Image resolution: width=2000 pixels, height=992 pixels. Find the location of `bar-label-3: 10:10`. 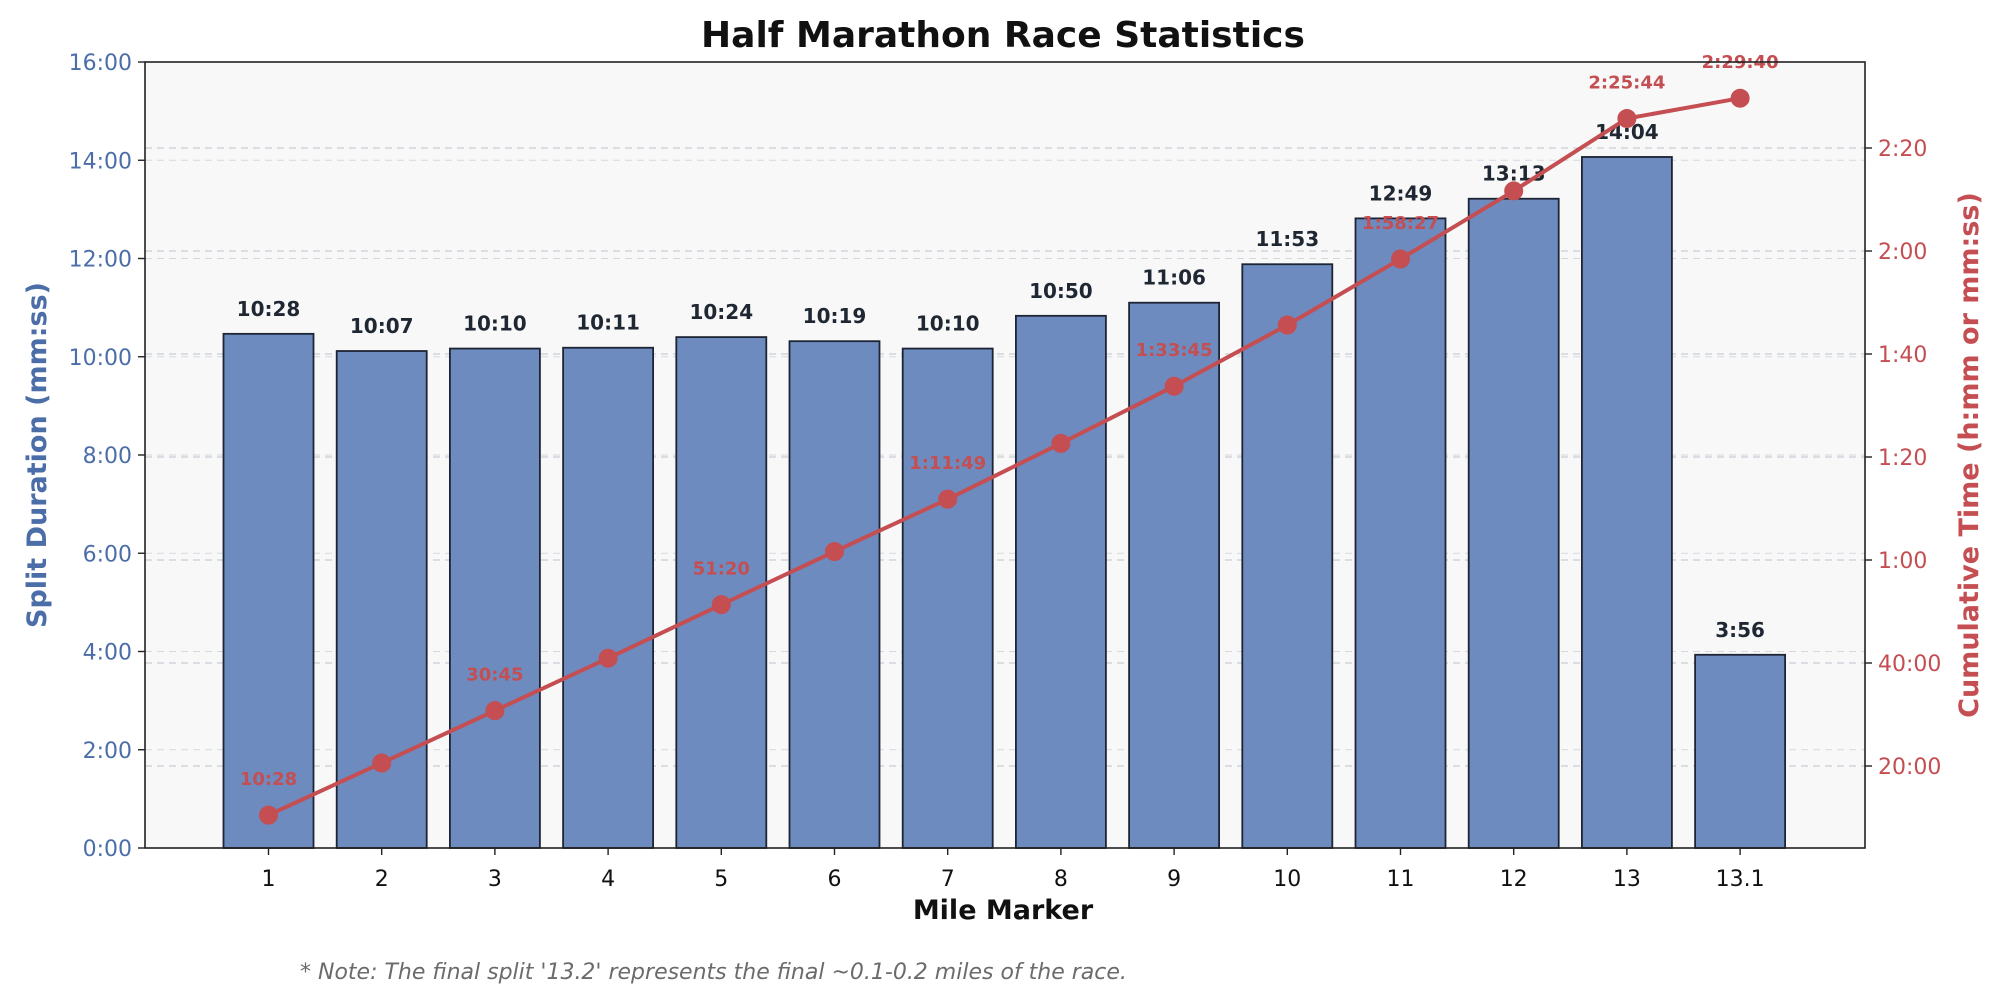

bar-label-3: 10:10 is located at coordinates (495, 324).